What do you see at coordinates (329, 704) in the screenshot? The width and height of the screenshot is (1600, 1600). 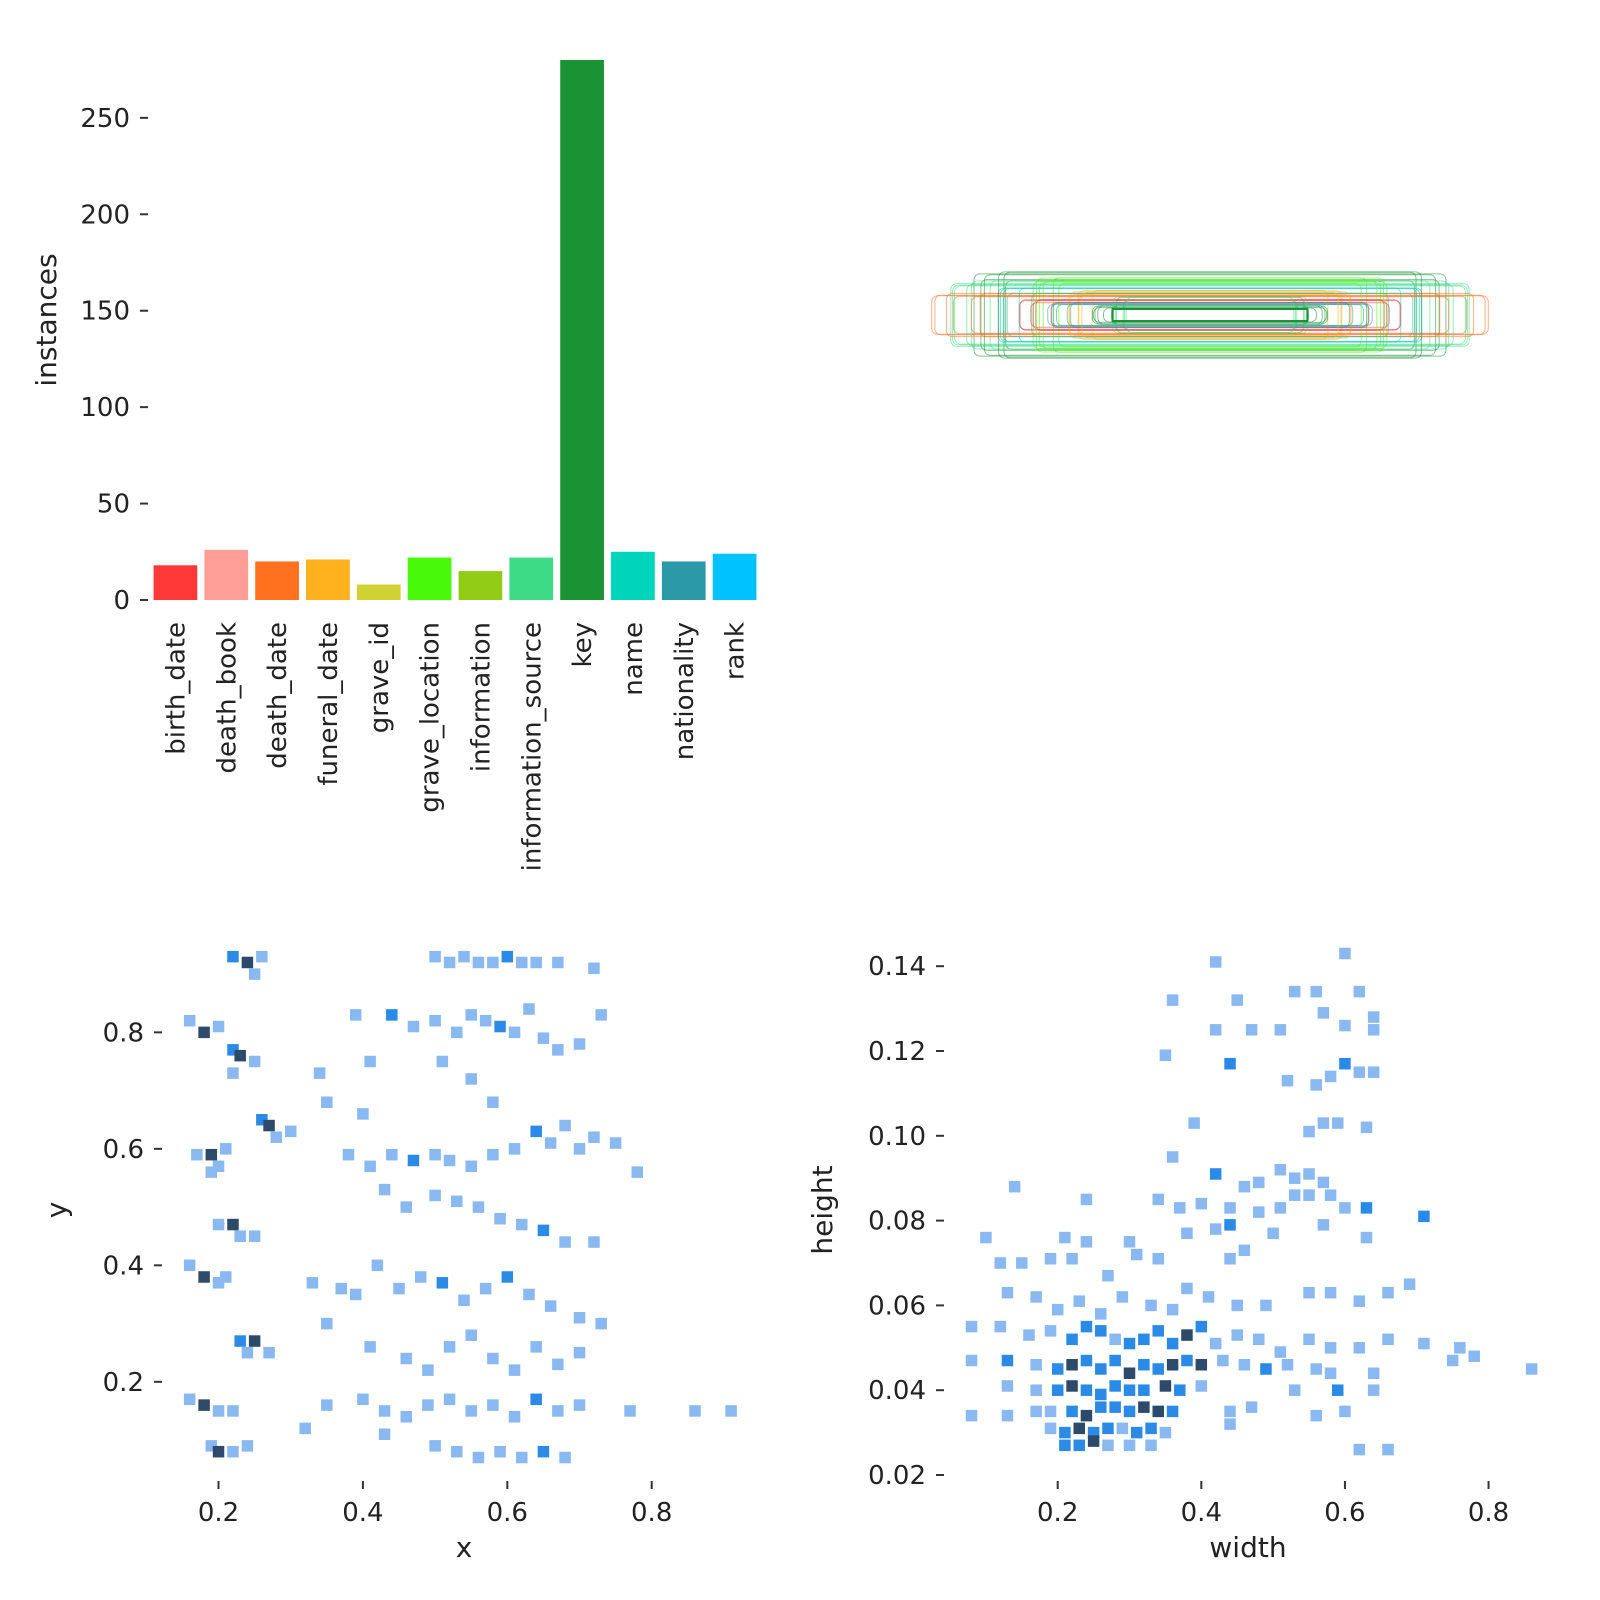 I see `x-tick-label: funeral_date` at bounding box center [329, 704].